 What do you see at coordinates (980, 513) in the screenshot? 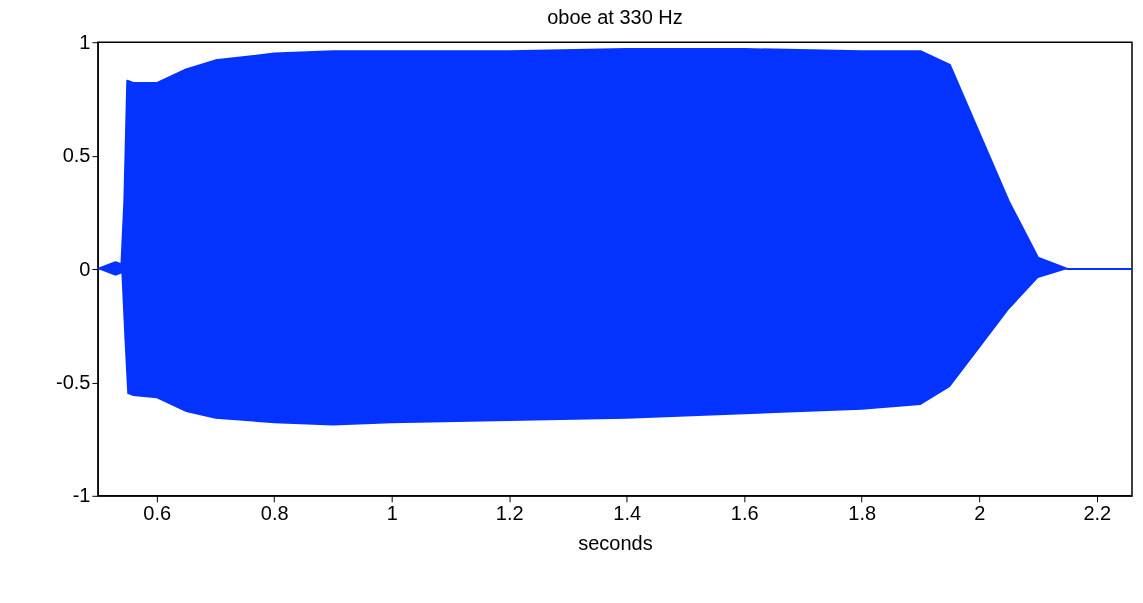
I see `x-tick-label: 2` at bounding box center [980, 513].